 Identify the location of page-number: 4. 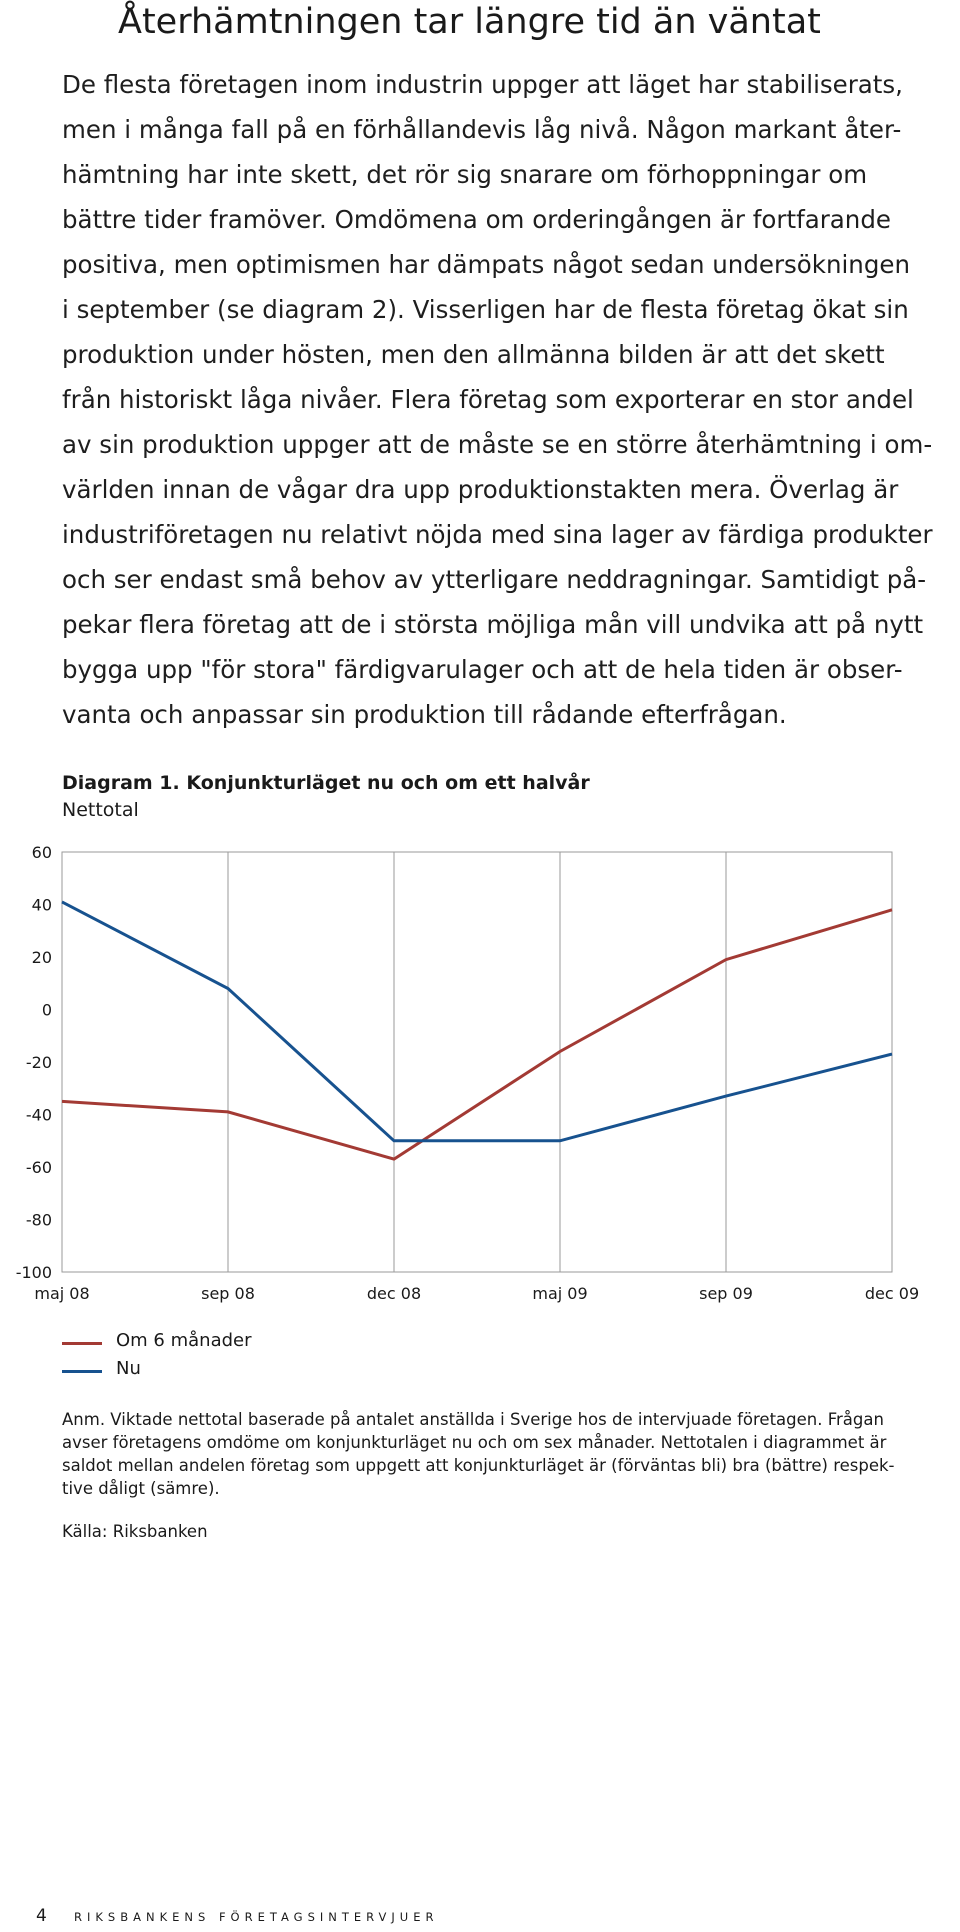
(41, 1916).